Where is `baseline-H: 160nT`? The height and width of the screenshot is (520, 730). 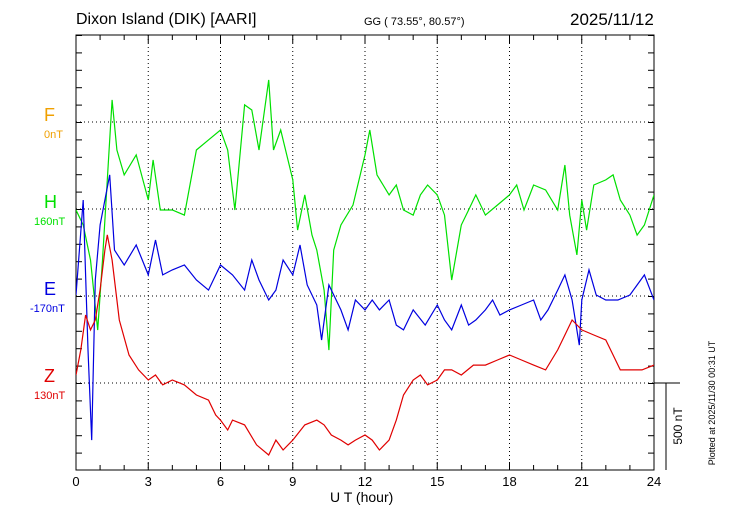 baseline-H: 160nT is located at coordinates (50, 222).